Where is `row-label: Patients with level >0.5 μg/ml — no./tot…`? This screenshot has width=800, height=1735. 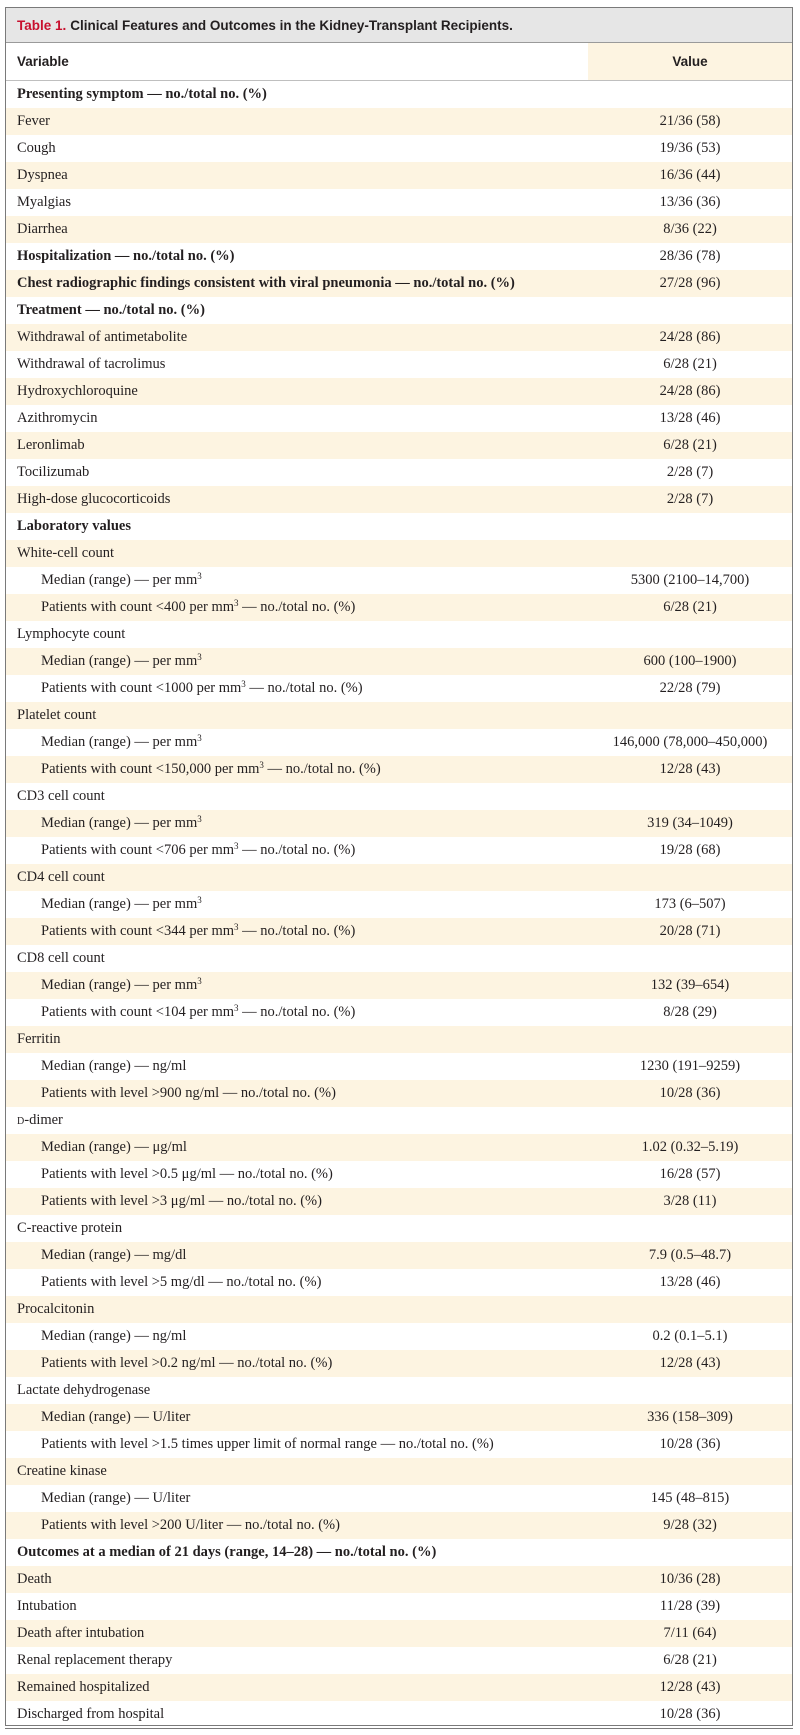 row-label: Patients with level >0.5 μg/ml — no./tot… is located at coordinates (187, 1174).